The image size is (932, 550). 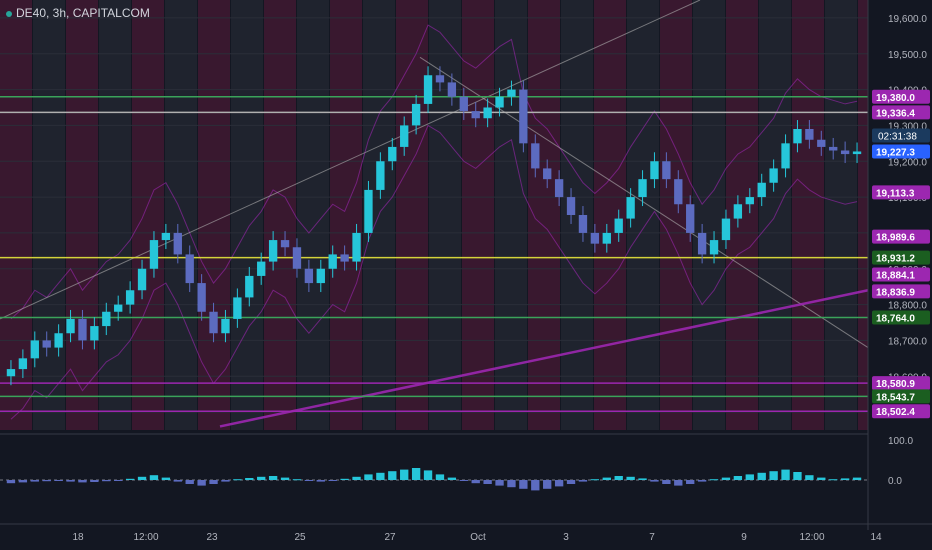 What do you see at coordinates (897, 136) in the screenshot?
I see `countdown-text: 02:31:38` at bounding box center [897, 136].